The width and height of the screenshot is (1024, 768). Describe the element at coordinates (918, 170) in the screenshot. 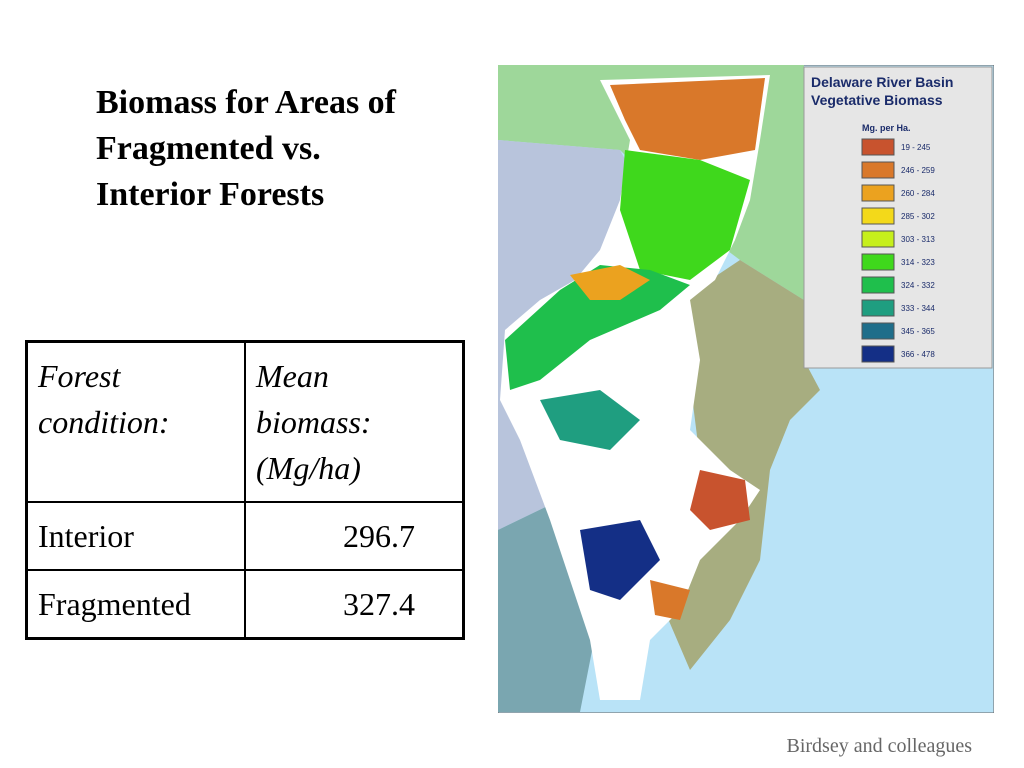

I see `legend-label: 246 - 259` at that location.